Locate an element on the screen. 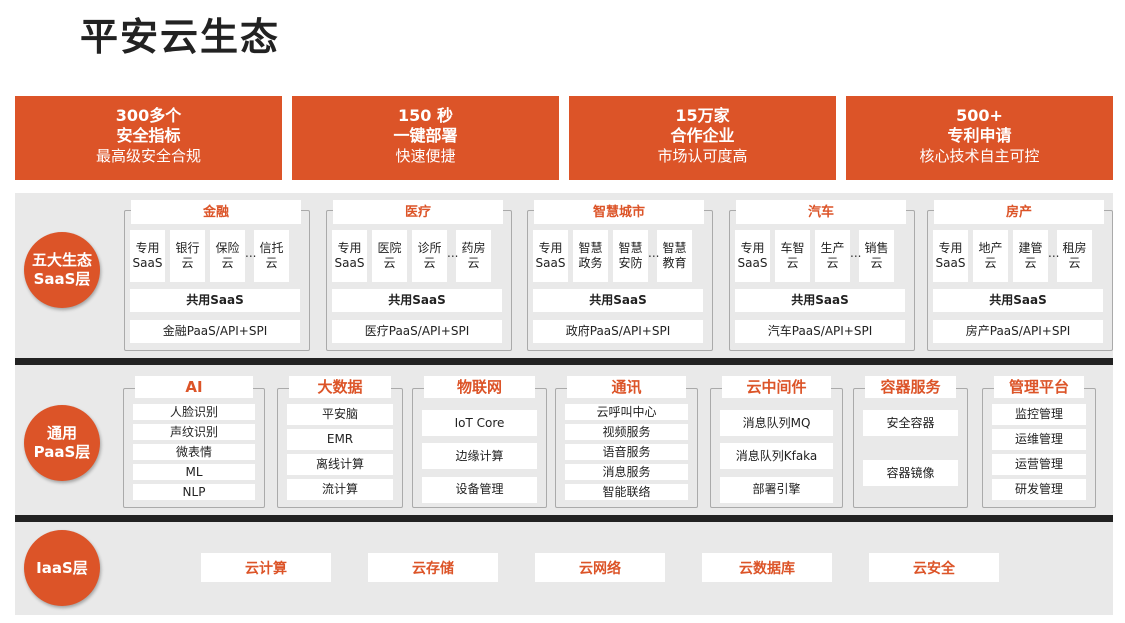  industry-paas: 汽车PaaS/API+SPI is located at coordinates (820, 331).